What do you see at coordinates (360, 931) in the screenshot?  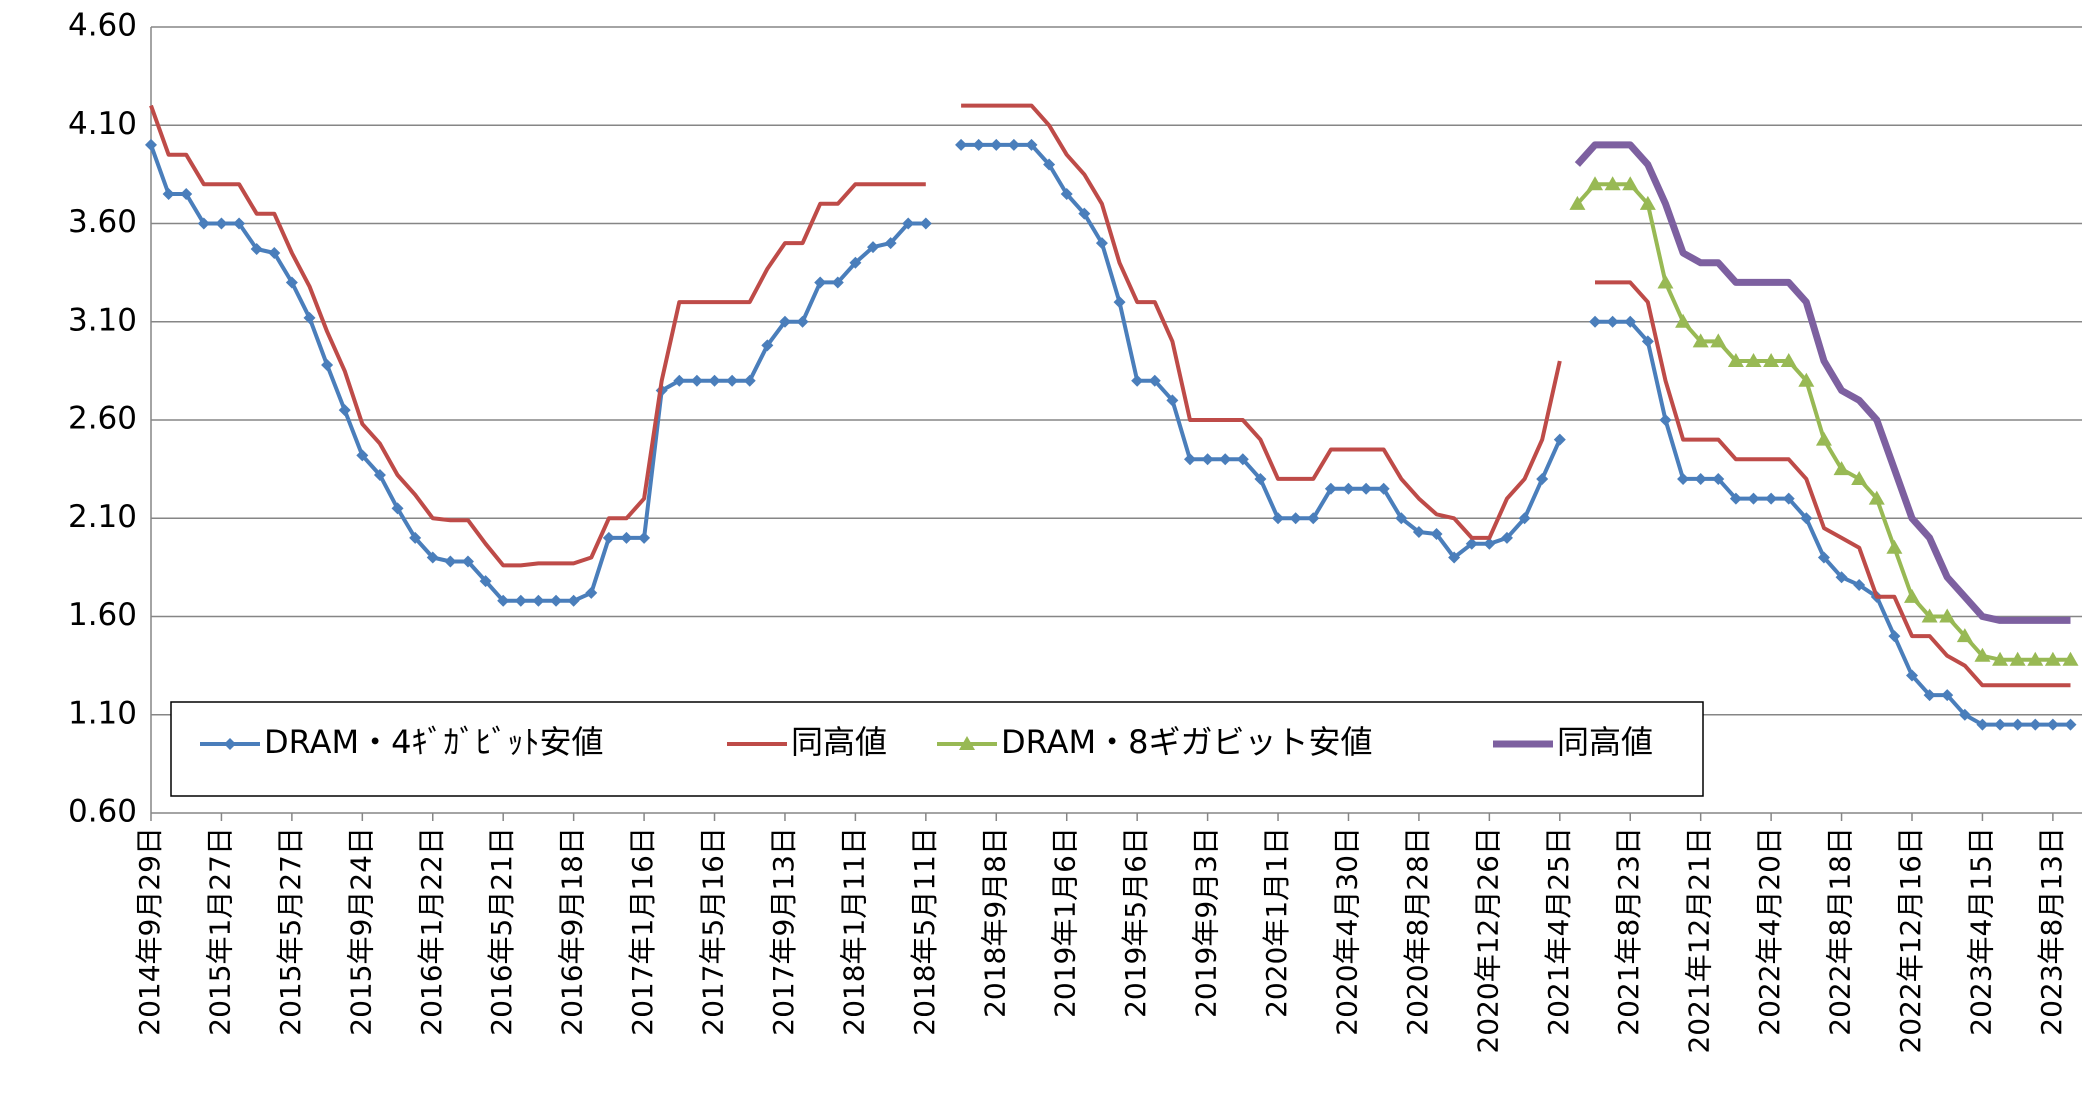 I see `x-tick-label: 2015年9月24日` at bounding box center [360, 931].